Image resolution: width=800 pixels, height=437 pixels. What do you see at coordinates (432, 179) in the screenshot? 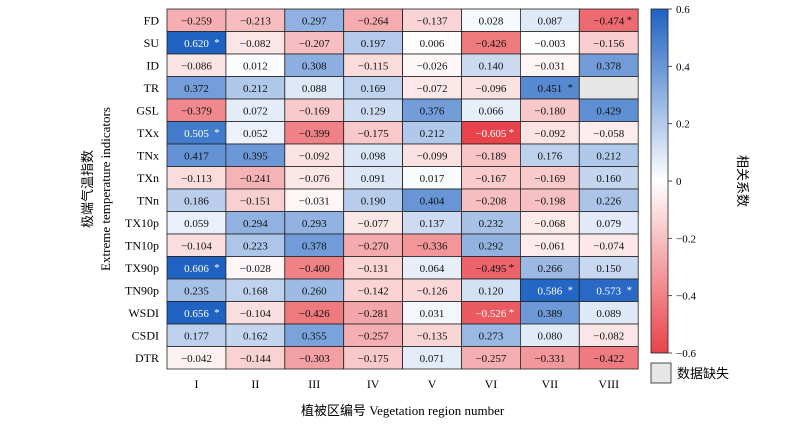
I see `cell-value: 0.017` at bounding box center [432, 179].